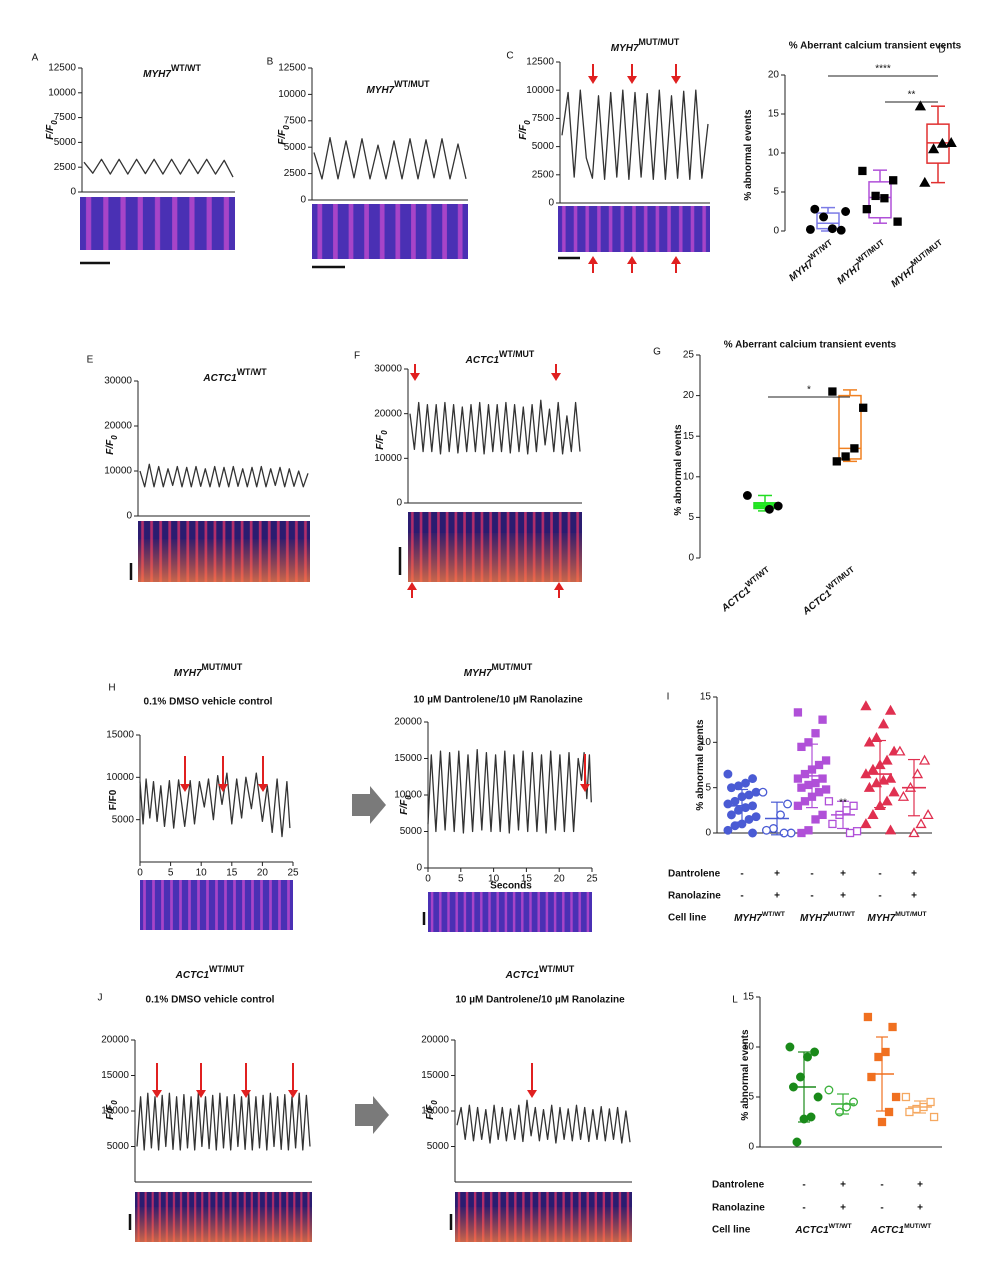 The image size is (1000, 1274). I want to click on row-label: Ranolazine, so click(738, 1208).